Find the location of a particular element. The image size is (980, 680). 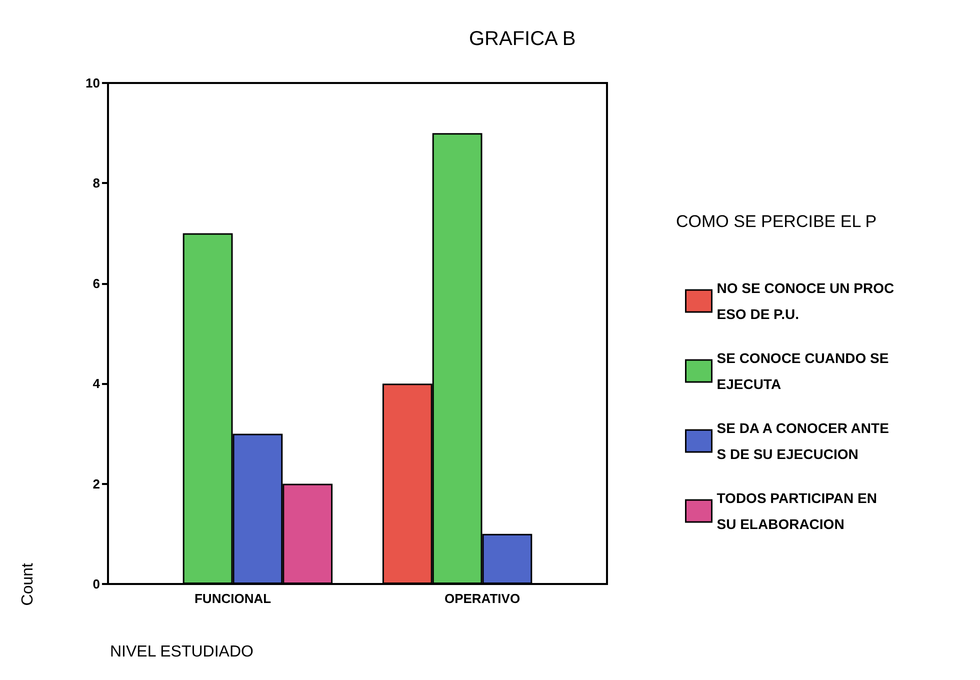

chart-title: GRAFICA B is located at coordinates (522, 39).